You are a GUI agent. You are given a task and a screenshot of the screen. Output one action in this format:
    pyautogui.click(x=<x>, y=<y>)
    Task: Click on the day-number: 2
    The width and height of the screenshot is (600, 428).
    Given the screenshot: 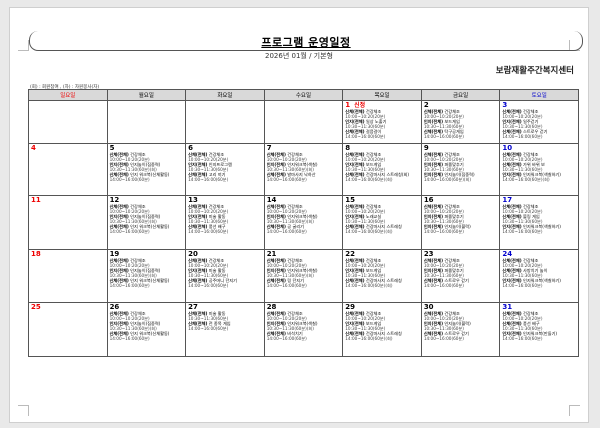 What is the action you would take?
    pyautogui.click(x=426, y=105)
    